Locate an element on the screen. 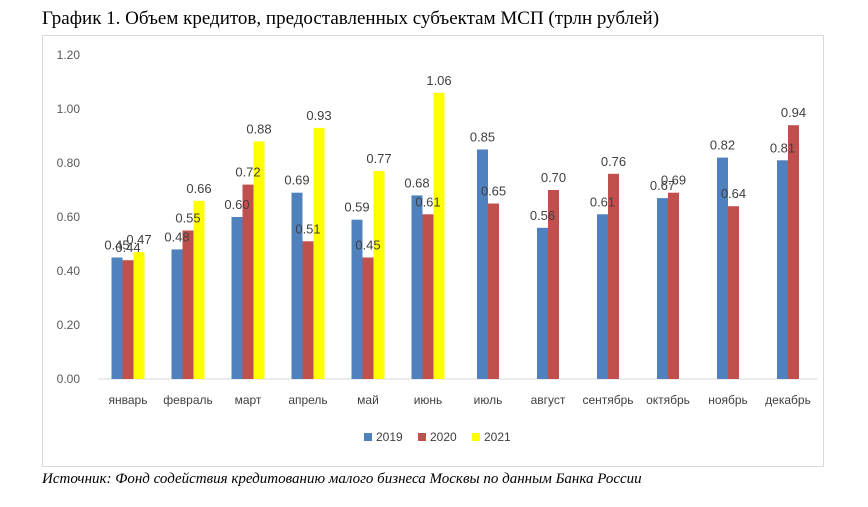 This screenshot has height=507, width=868. value-label: 0.68 is located at coordinates (416, 182).